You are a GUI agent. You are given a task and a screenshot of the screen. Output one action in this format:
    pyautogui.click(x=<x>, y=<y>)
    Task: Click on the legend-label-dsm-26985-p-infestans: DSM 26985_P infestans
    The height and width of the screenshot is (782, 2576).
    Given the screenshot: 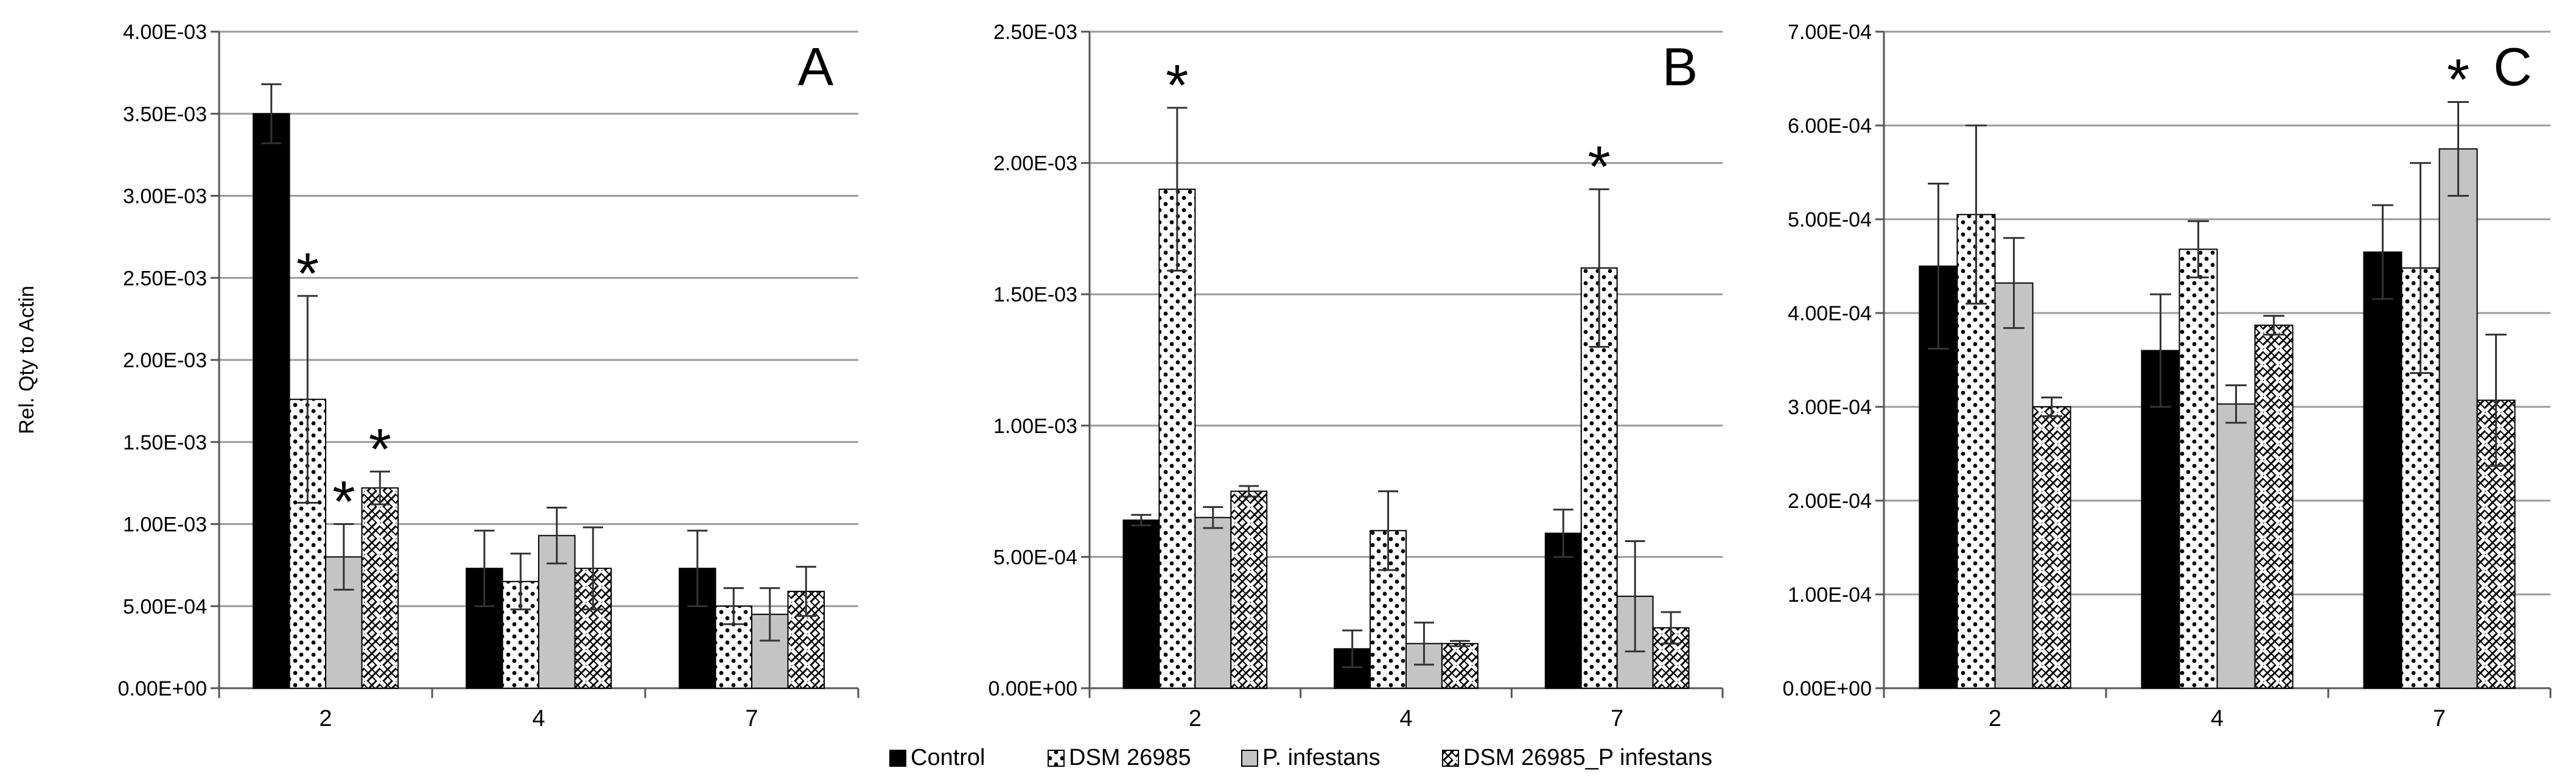 What is the action you would take?
    pyautogui.click(x=1587, y=757)
    